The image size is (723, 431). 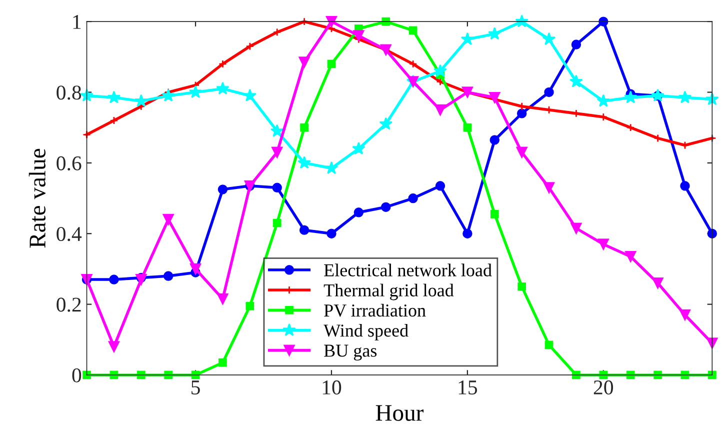 I want to click on legend-label: Wind speed, so click(x=366, y=332).